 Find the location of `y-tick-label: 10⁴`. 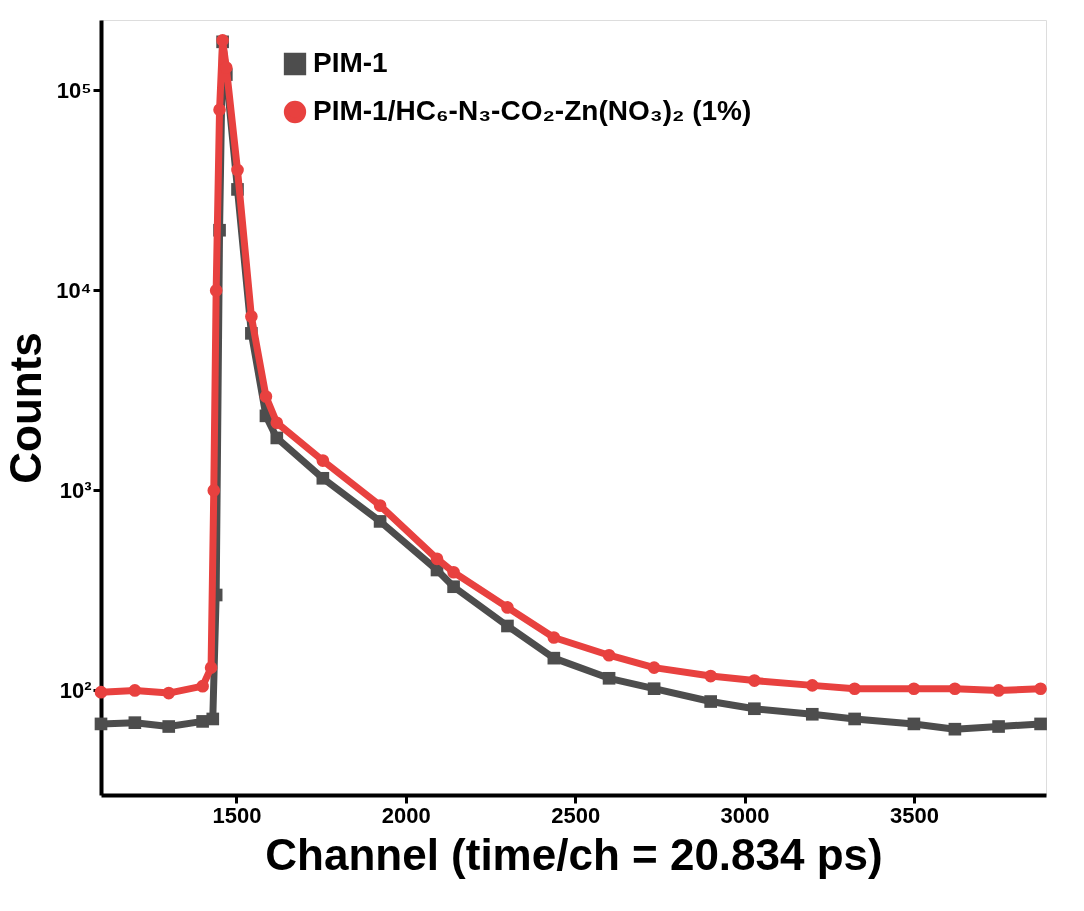

y-tick-label: 10⁴ is located at coordinates (74, 290).